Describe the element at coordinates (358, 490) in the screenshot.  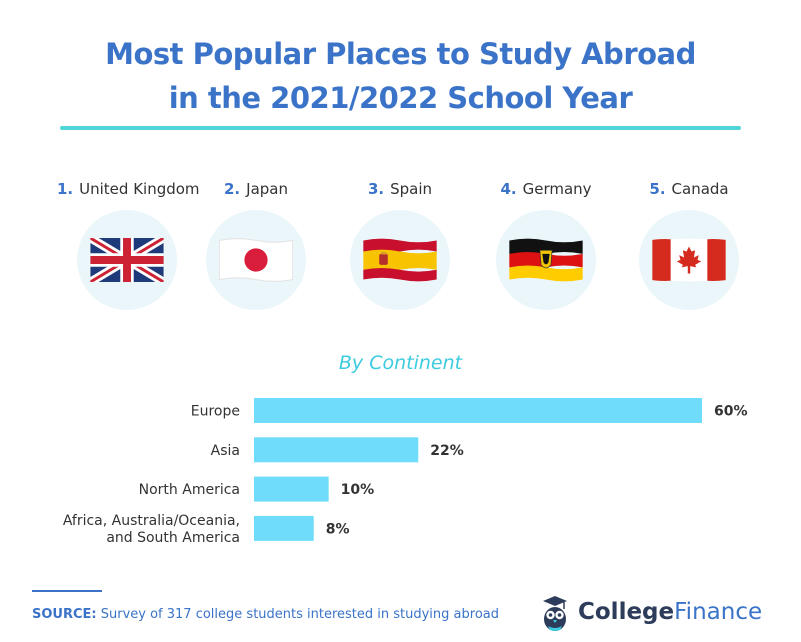
I see `value-label: 10%` at that location.